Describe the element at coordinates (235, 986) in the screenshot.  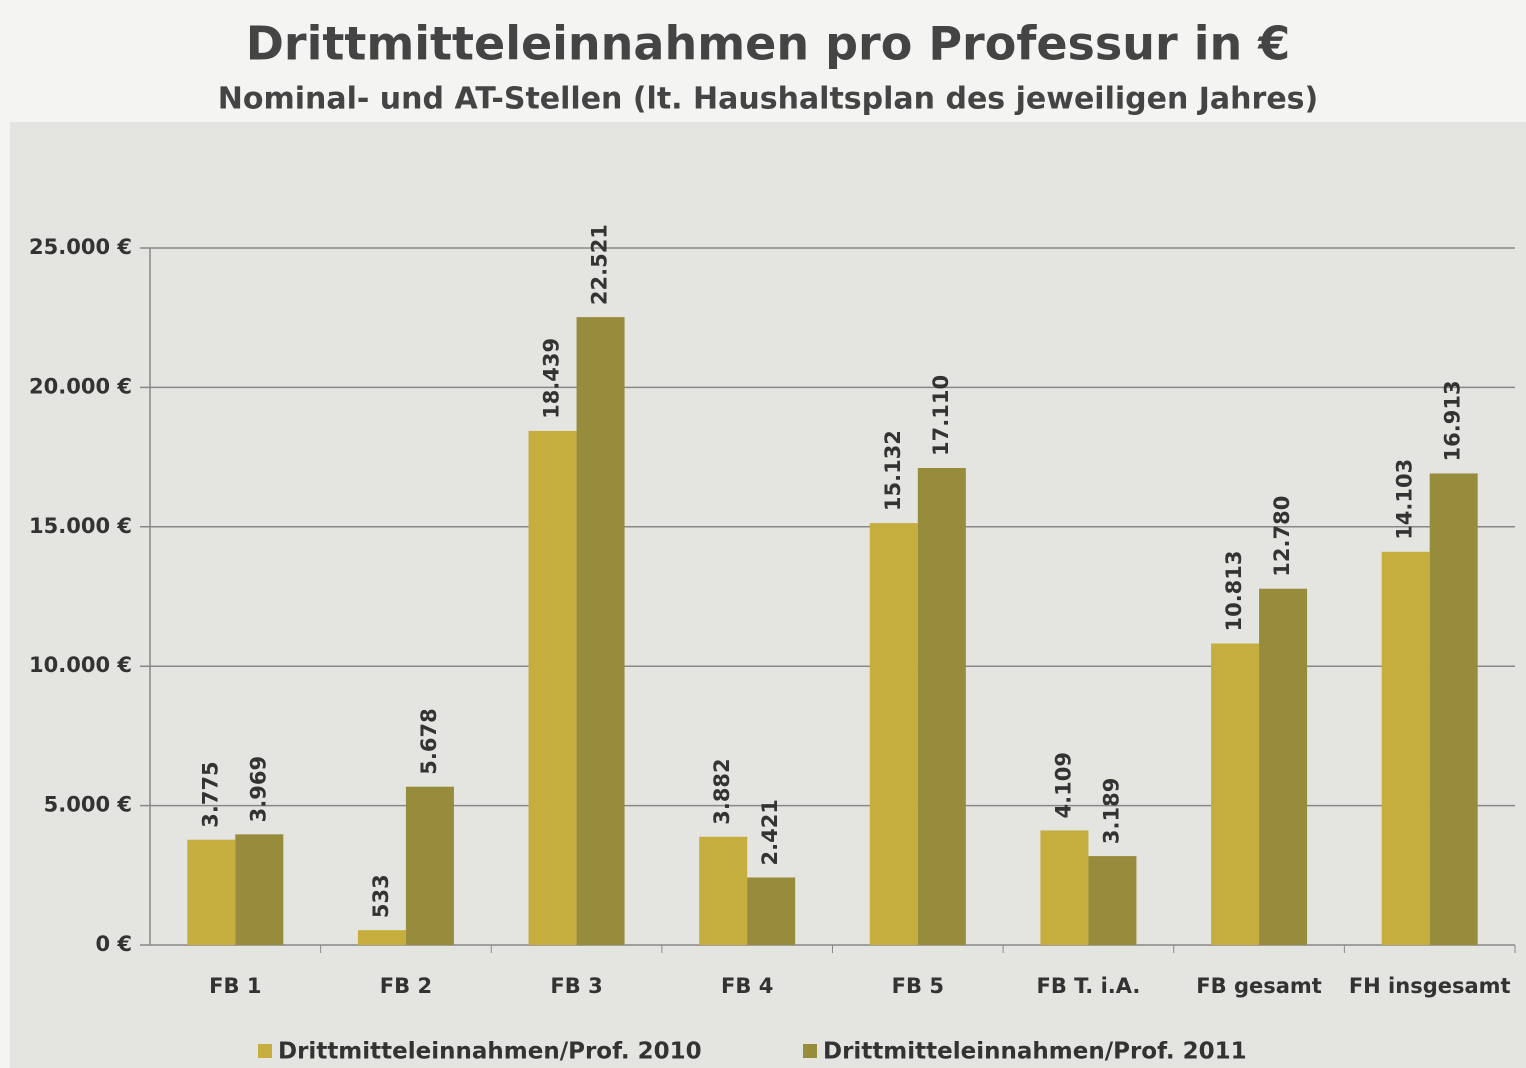
I see `x-tick-label: FB 1` at that location.